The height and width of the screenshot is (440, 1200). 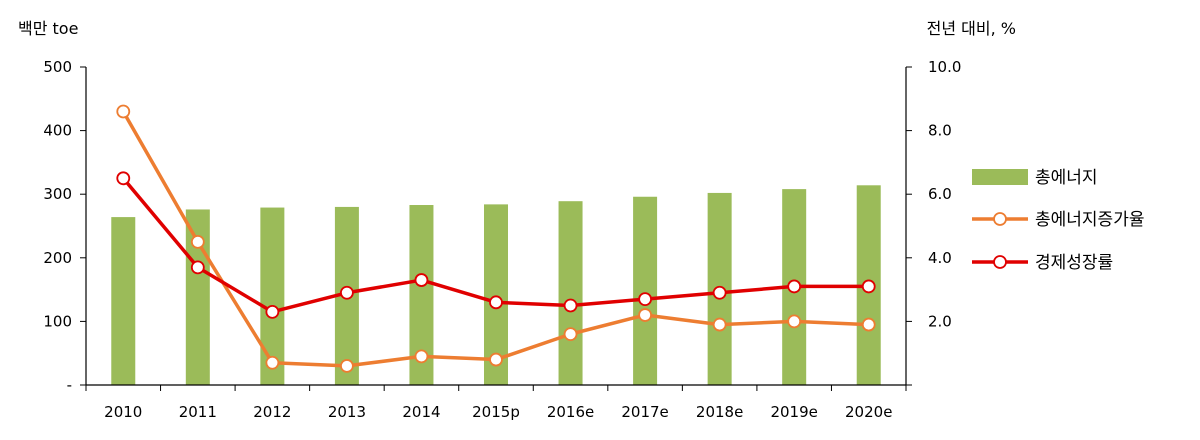 I want to click on point-series-1-2013, so click(x=347, y=292).